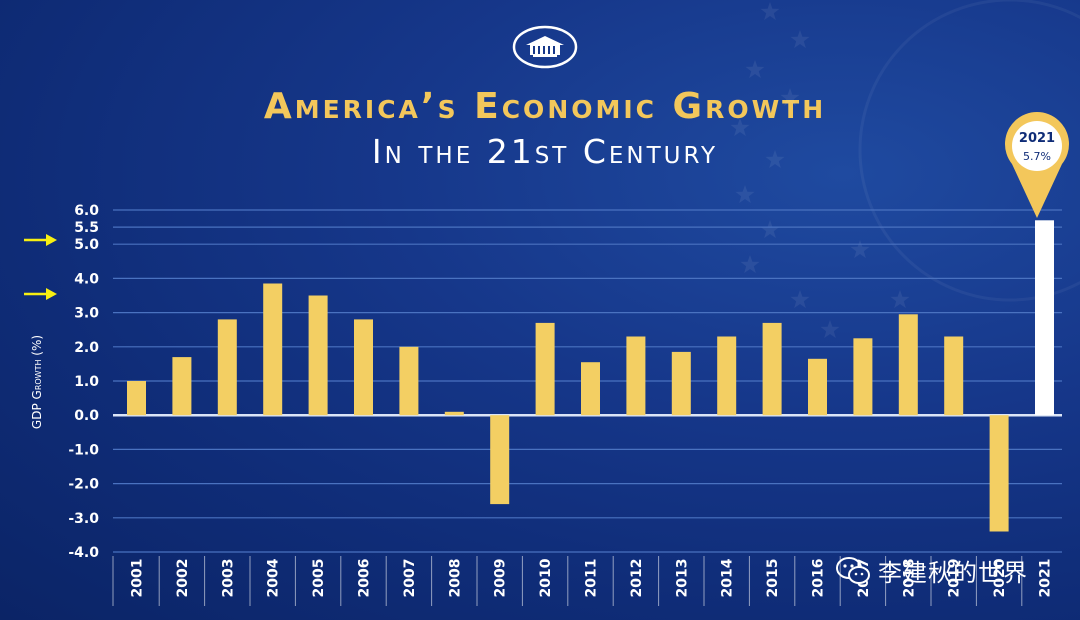  Describe the element at coordinates (969, 151) in the screenshot. I see `seal-ring` at that location.